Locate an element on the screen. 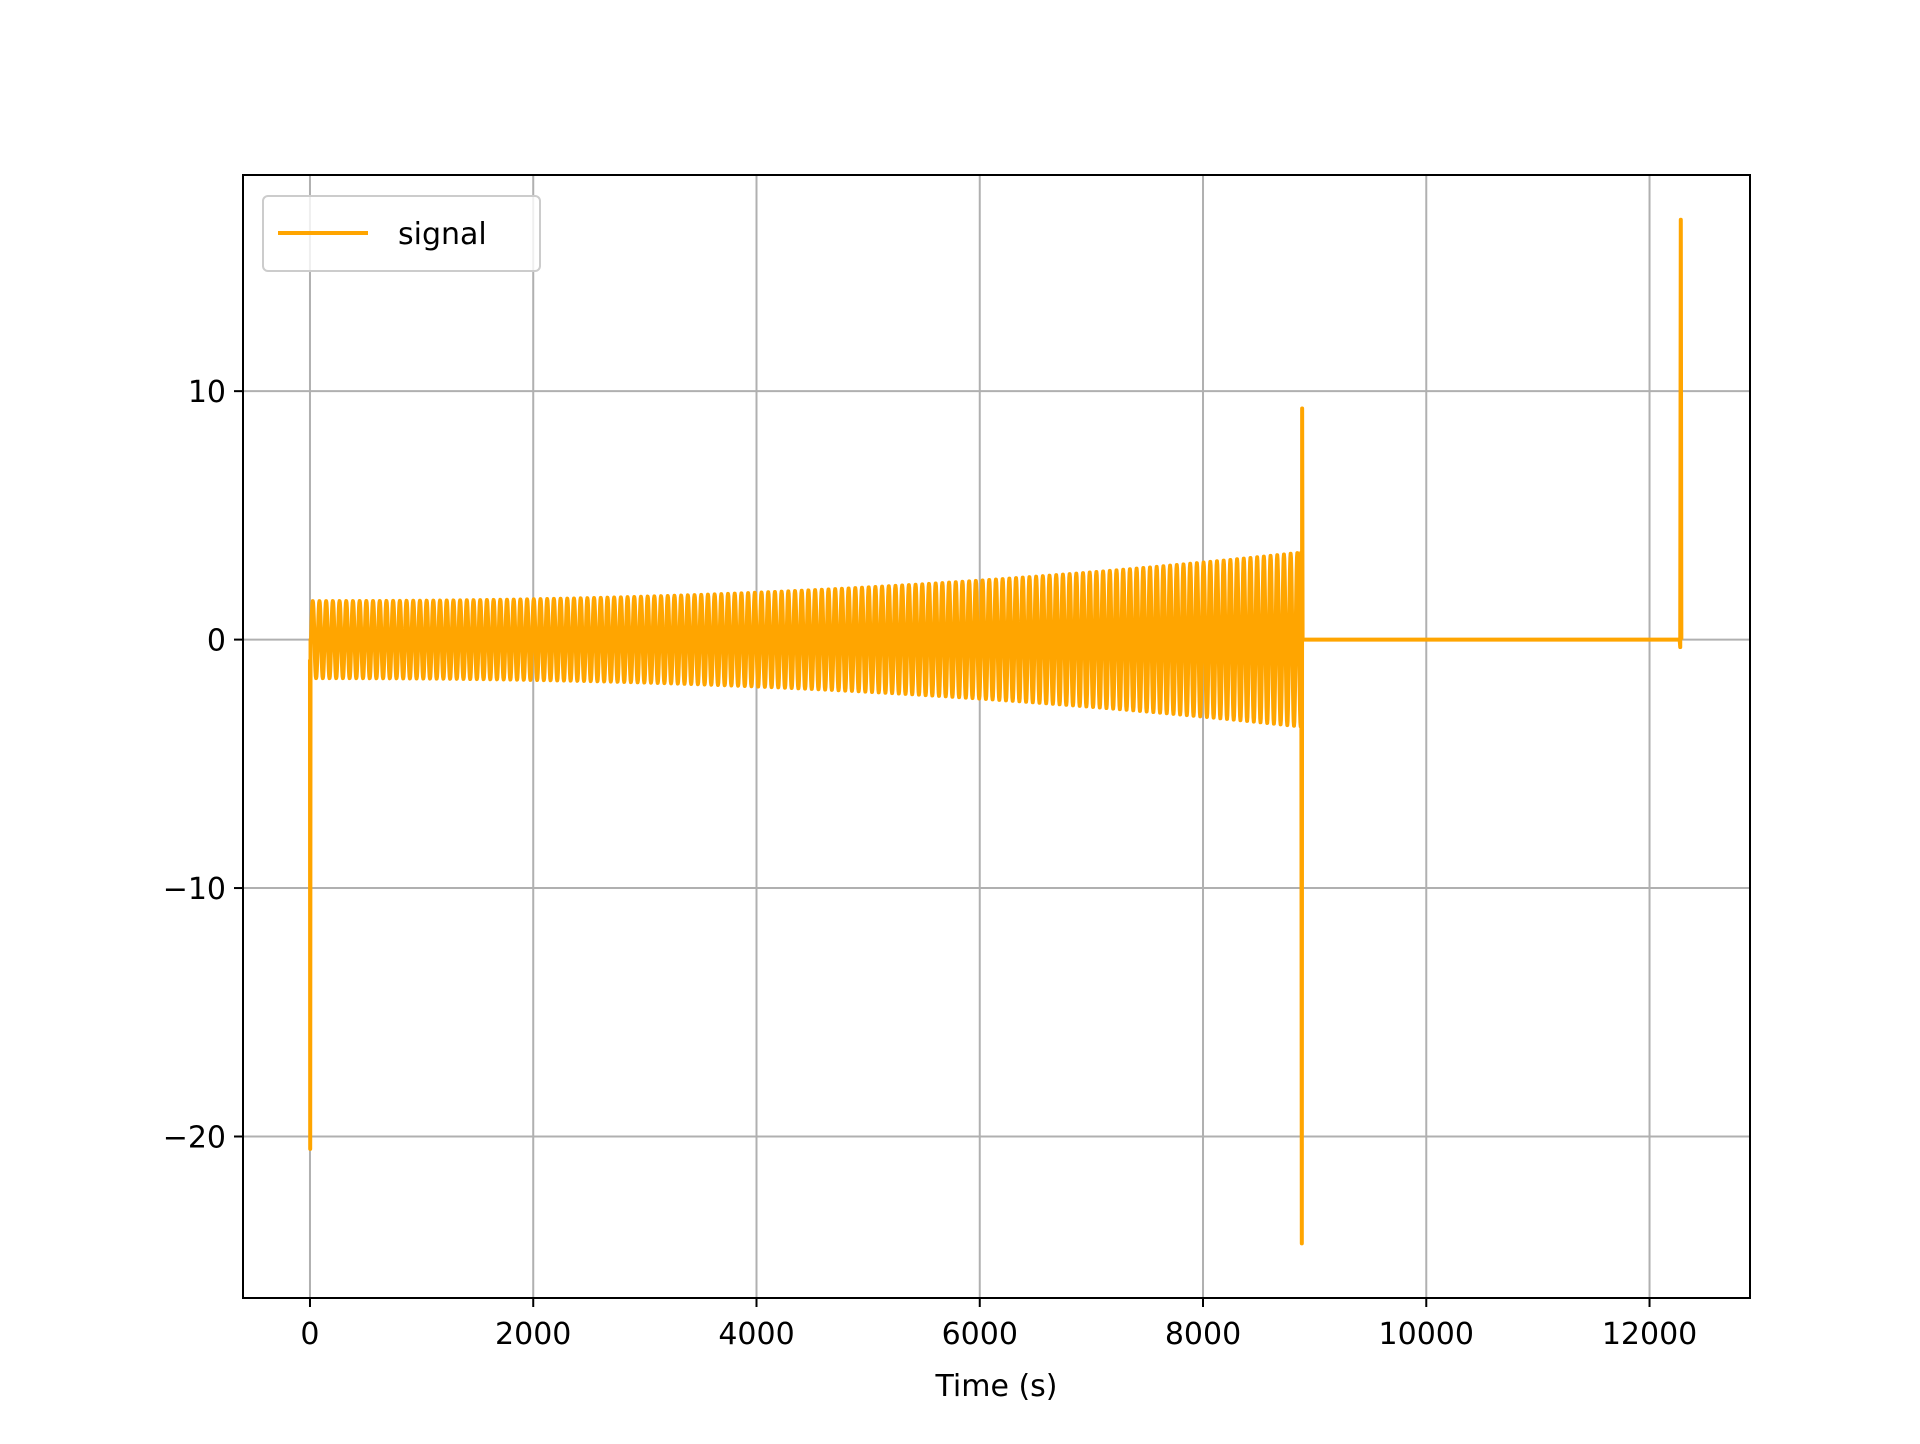 Image resolution: width=1920 pixels, height=1444 pixels. x-tick-label: 4000 is located at coordinates (756, 1334).